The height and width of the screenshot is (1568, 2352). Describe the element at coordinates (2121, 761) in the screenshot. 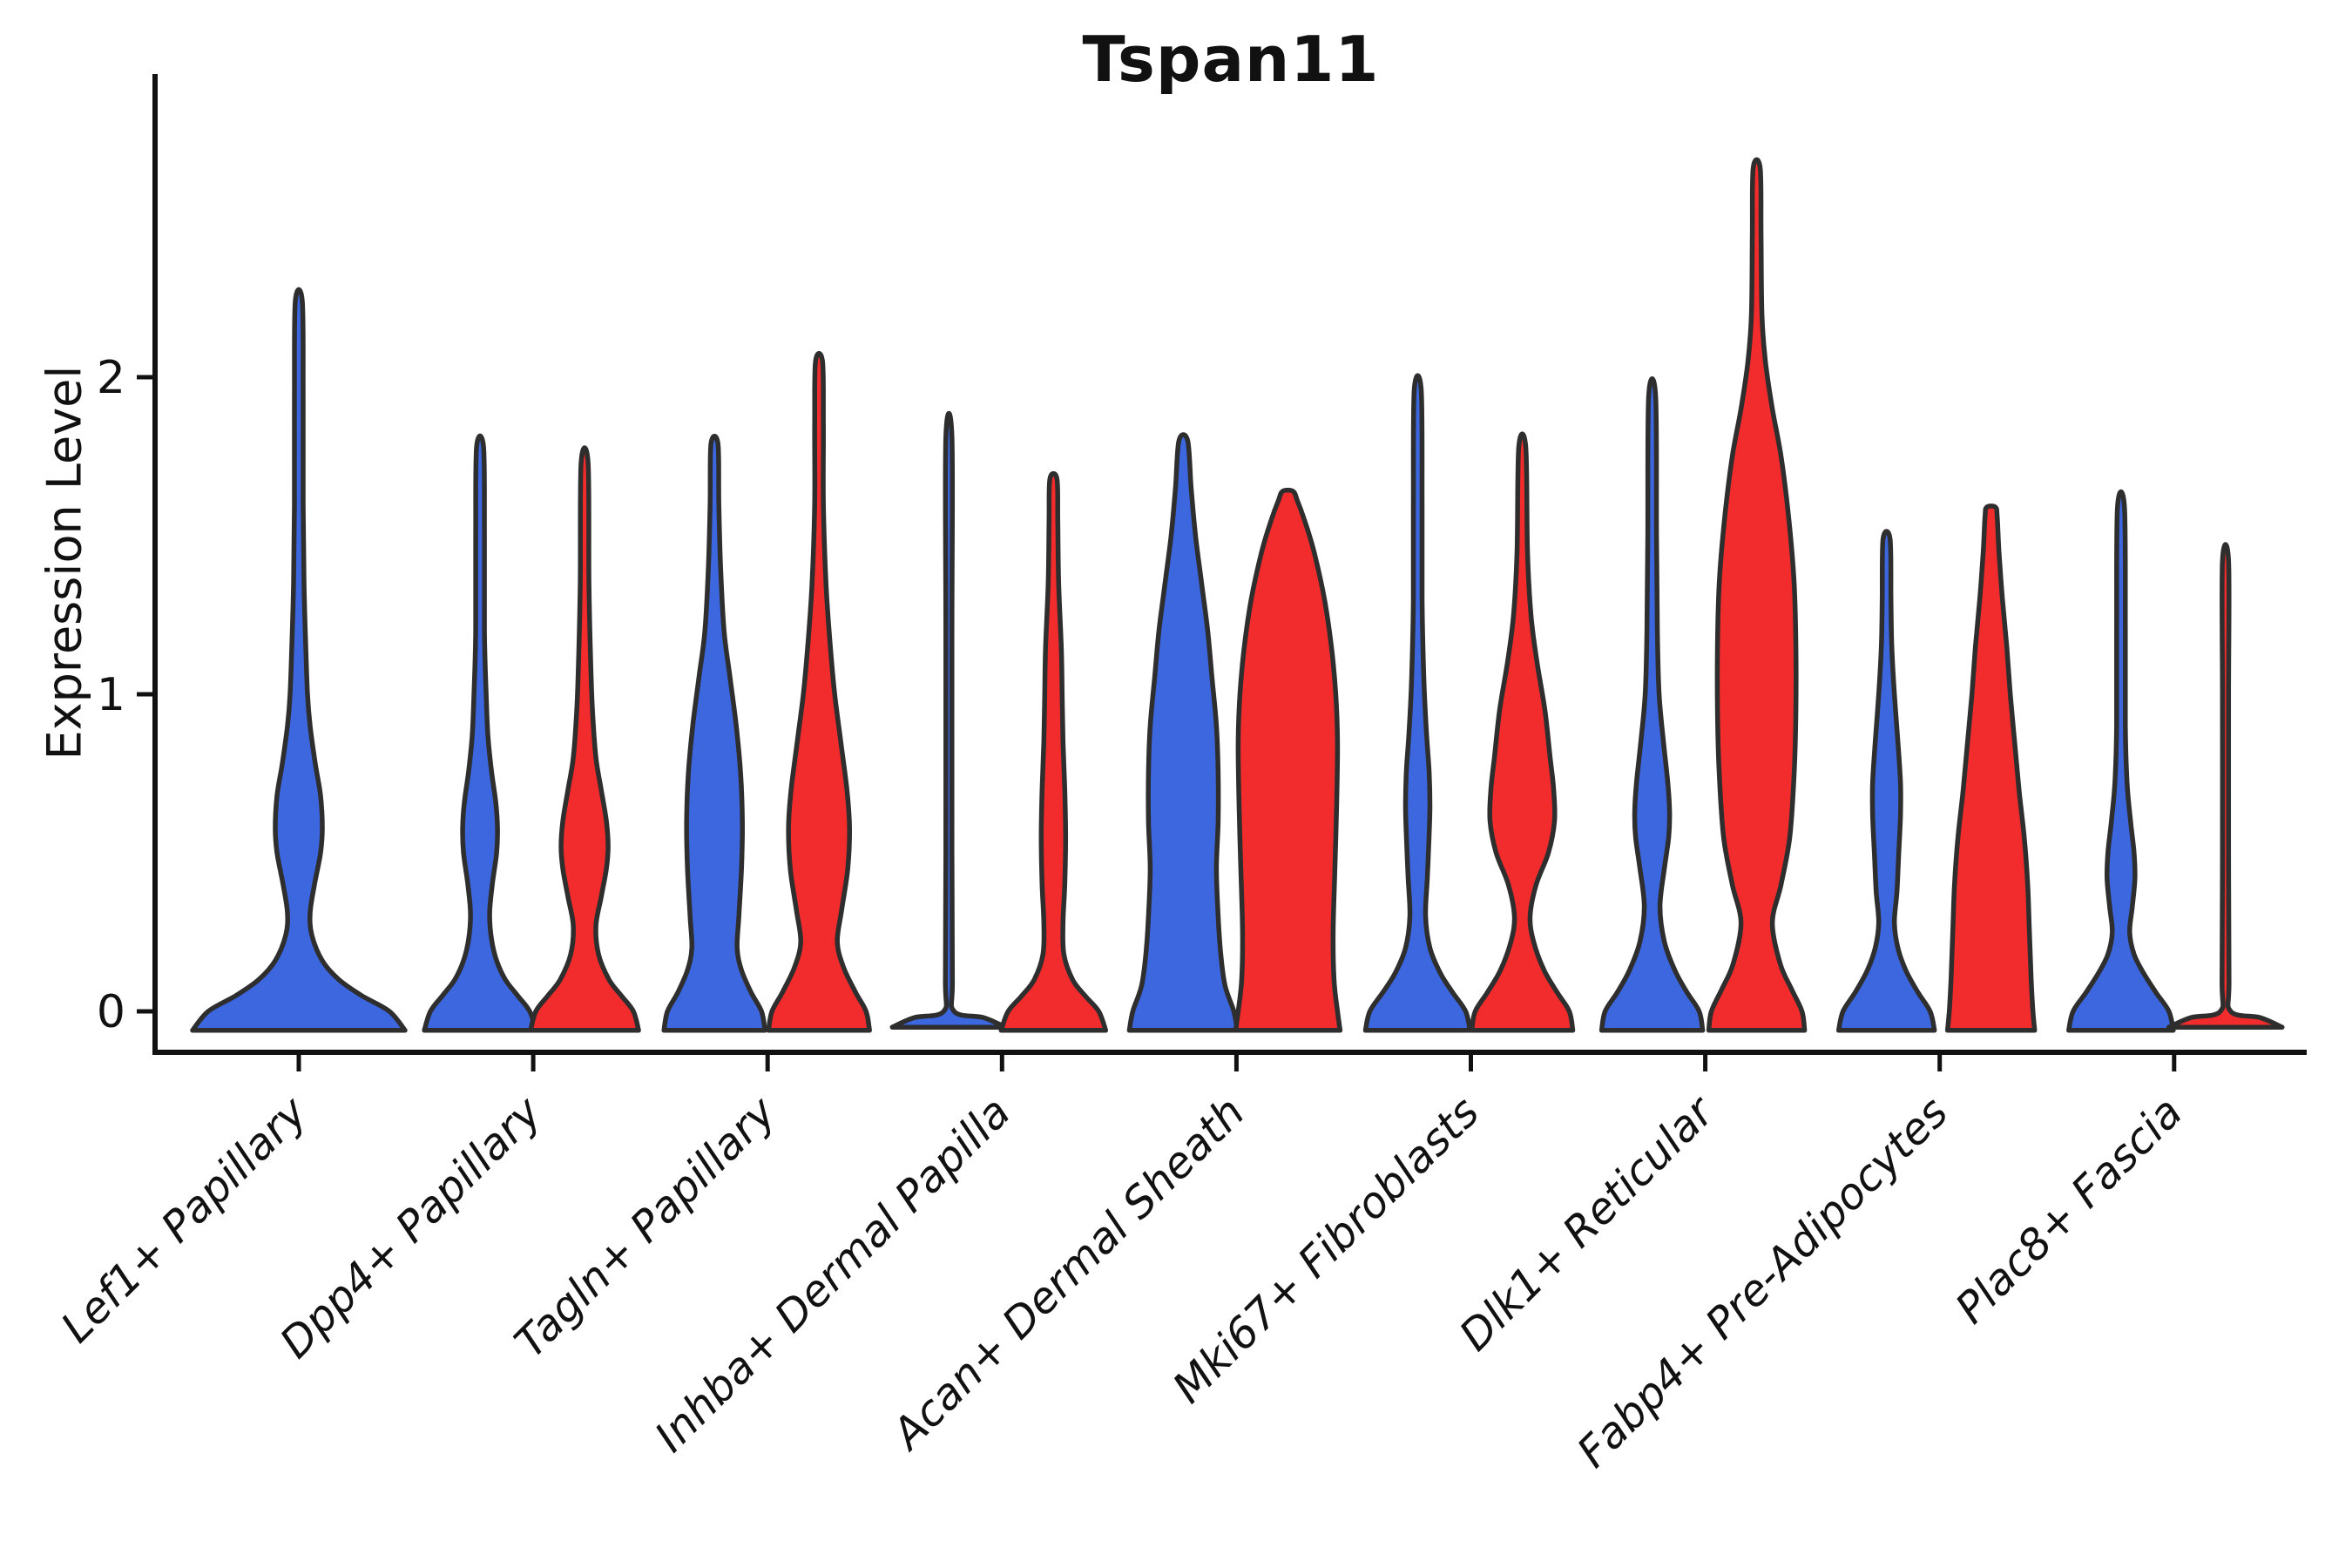

I see `violin-plac8-blue` at that location.